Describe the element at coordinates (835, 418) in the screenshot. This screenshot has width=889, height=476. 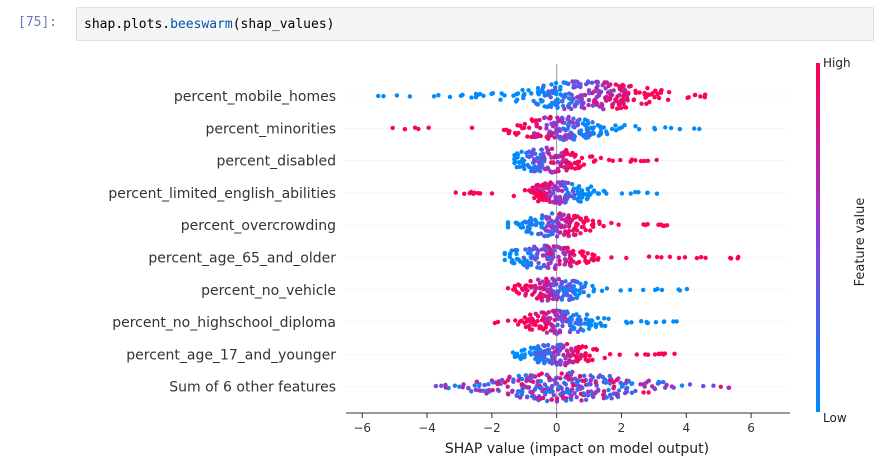
I see `colorbar-low-label: Low` at that location.